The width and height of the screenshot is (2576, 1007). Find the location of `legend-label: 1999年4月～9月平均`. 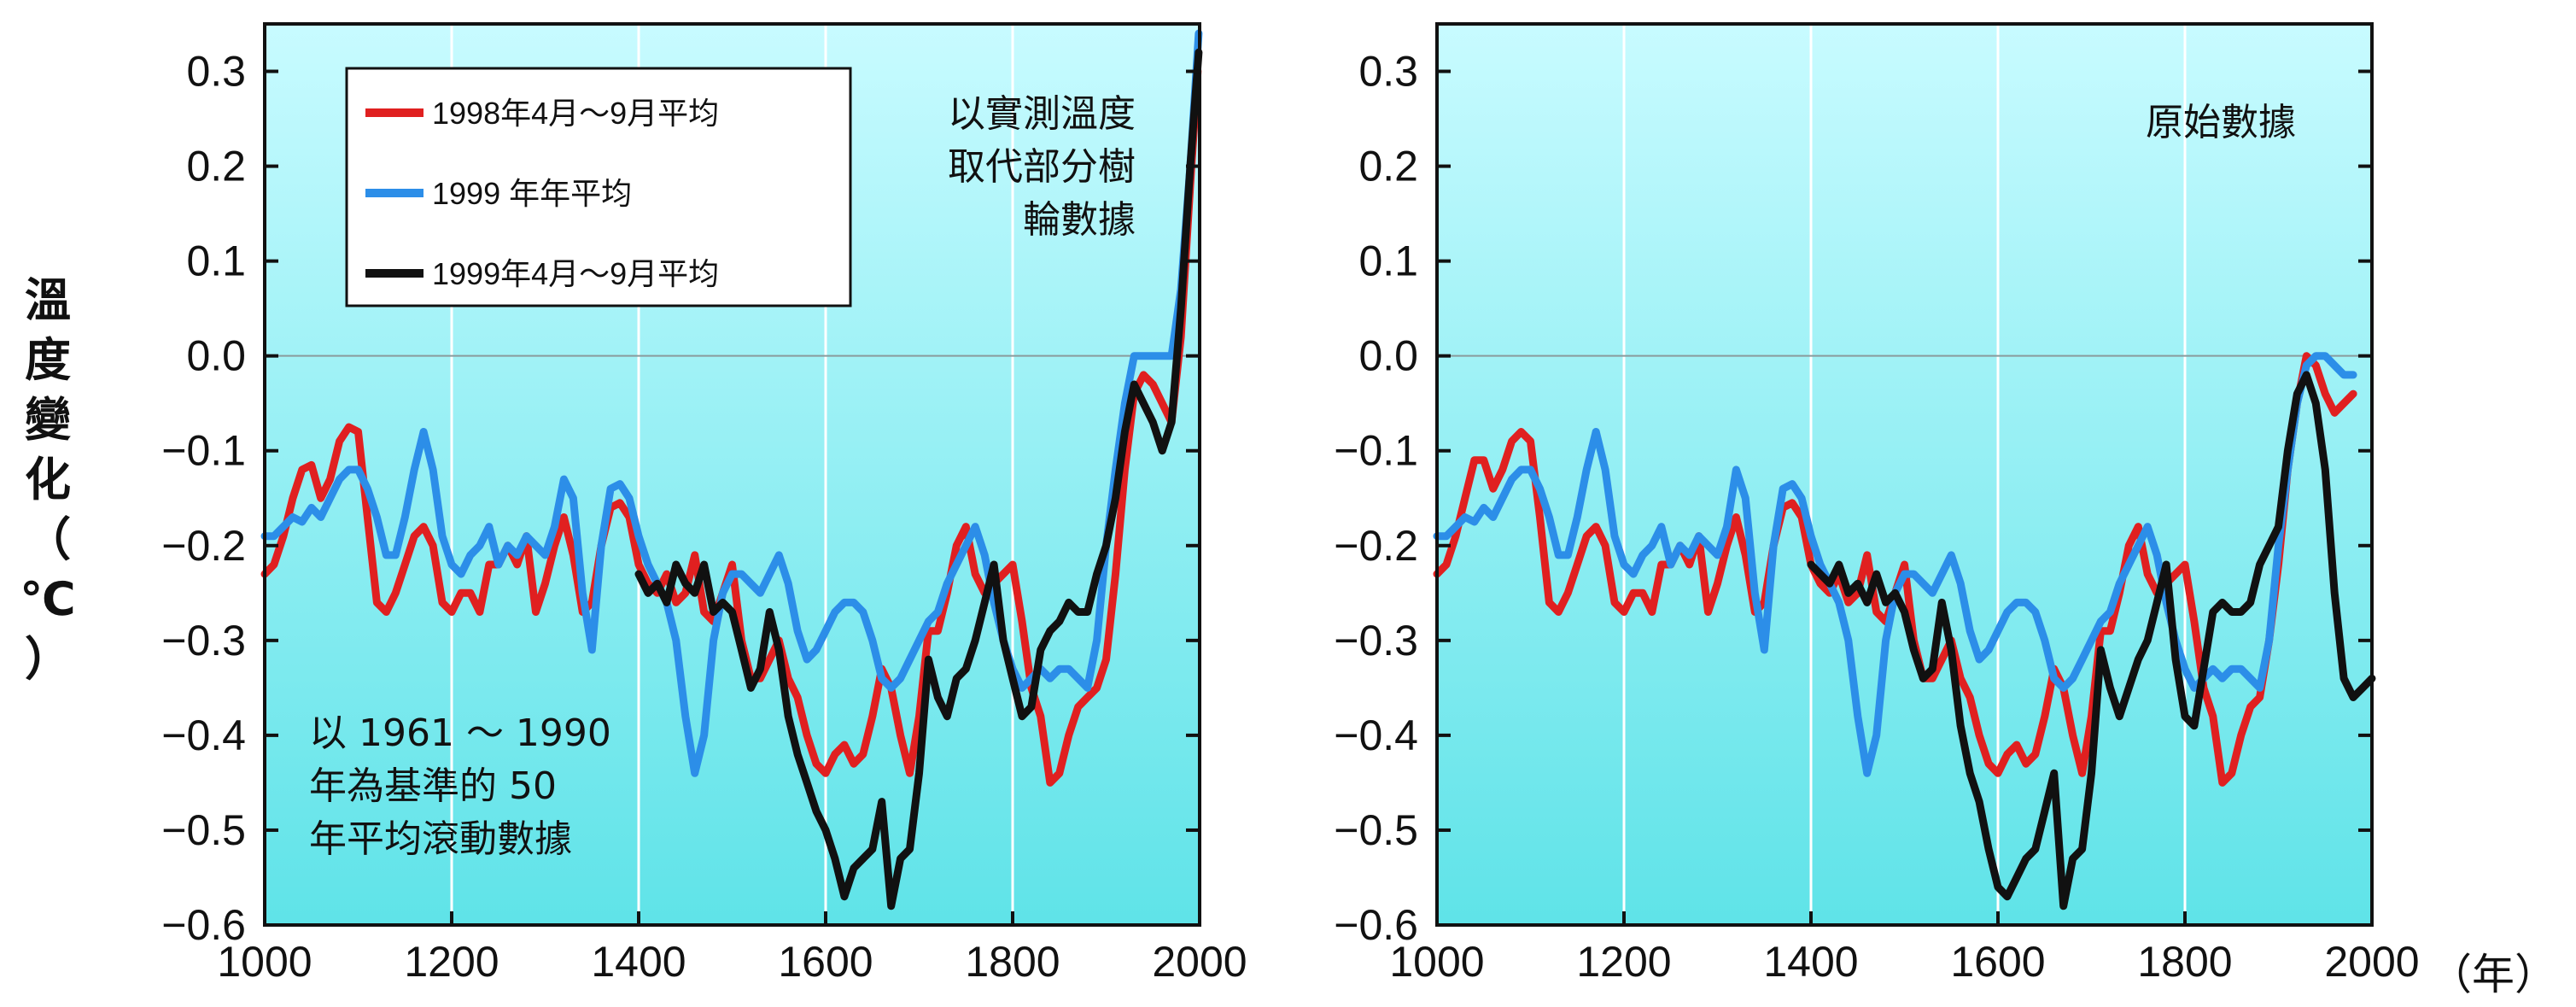

legend-label: 1999年4月～9月平均 is located at coordinates (575, 273).